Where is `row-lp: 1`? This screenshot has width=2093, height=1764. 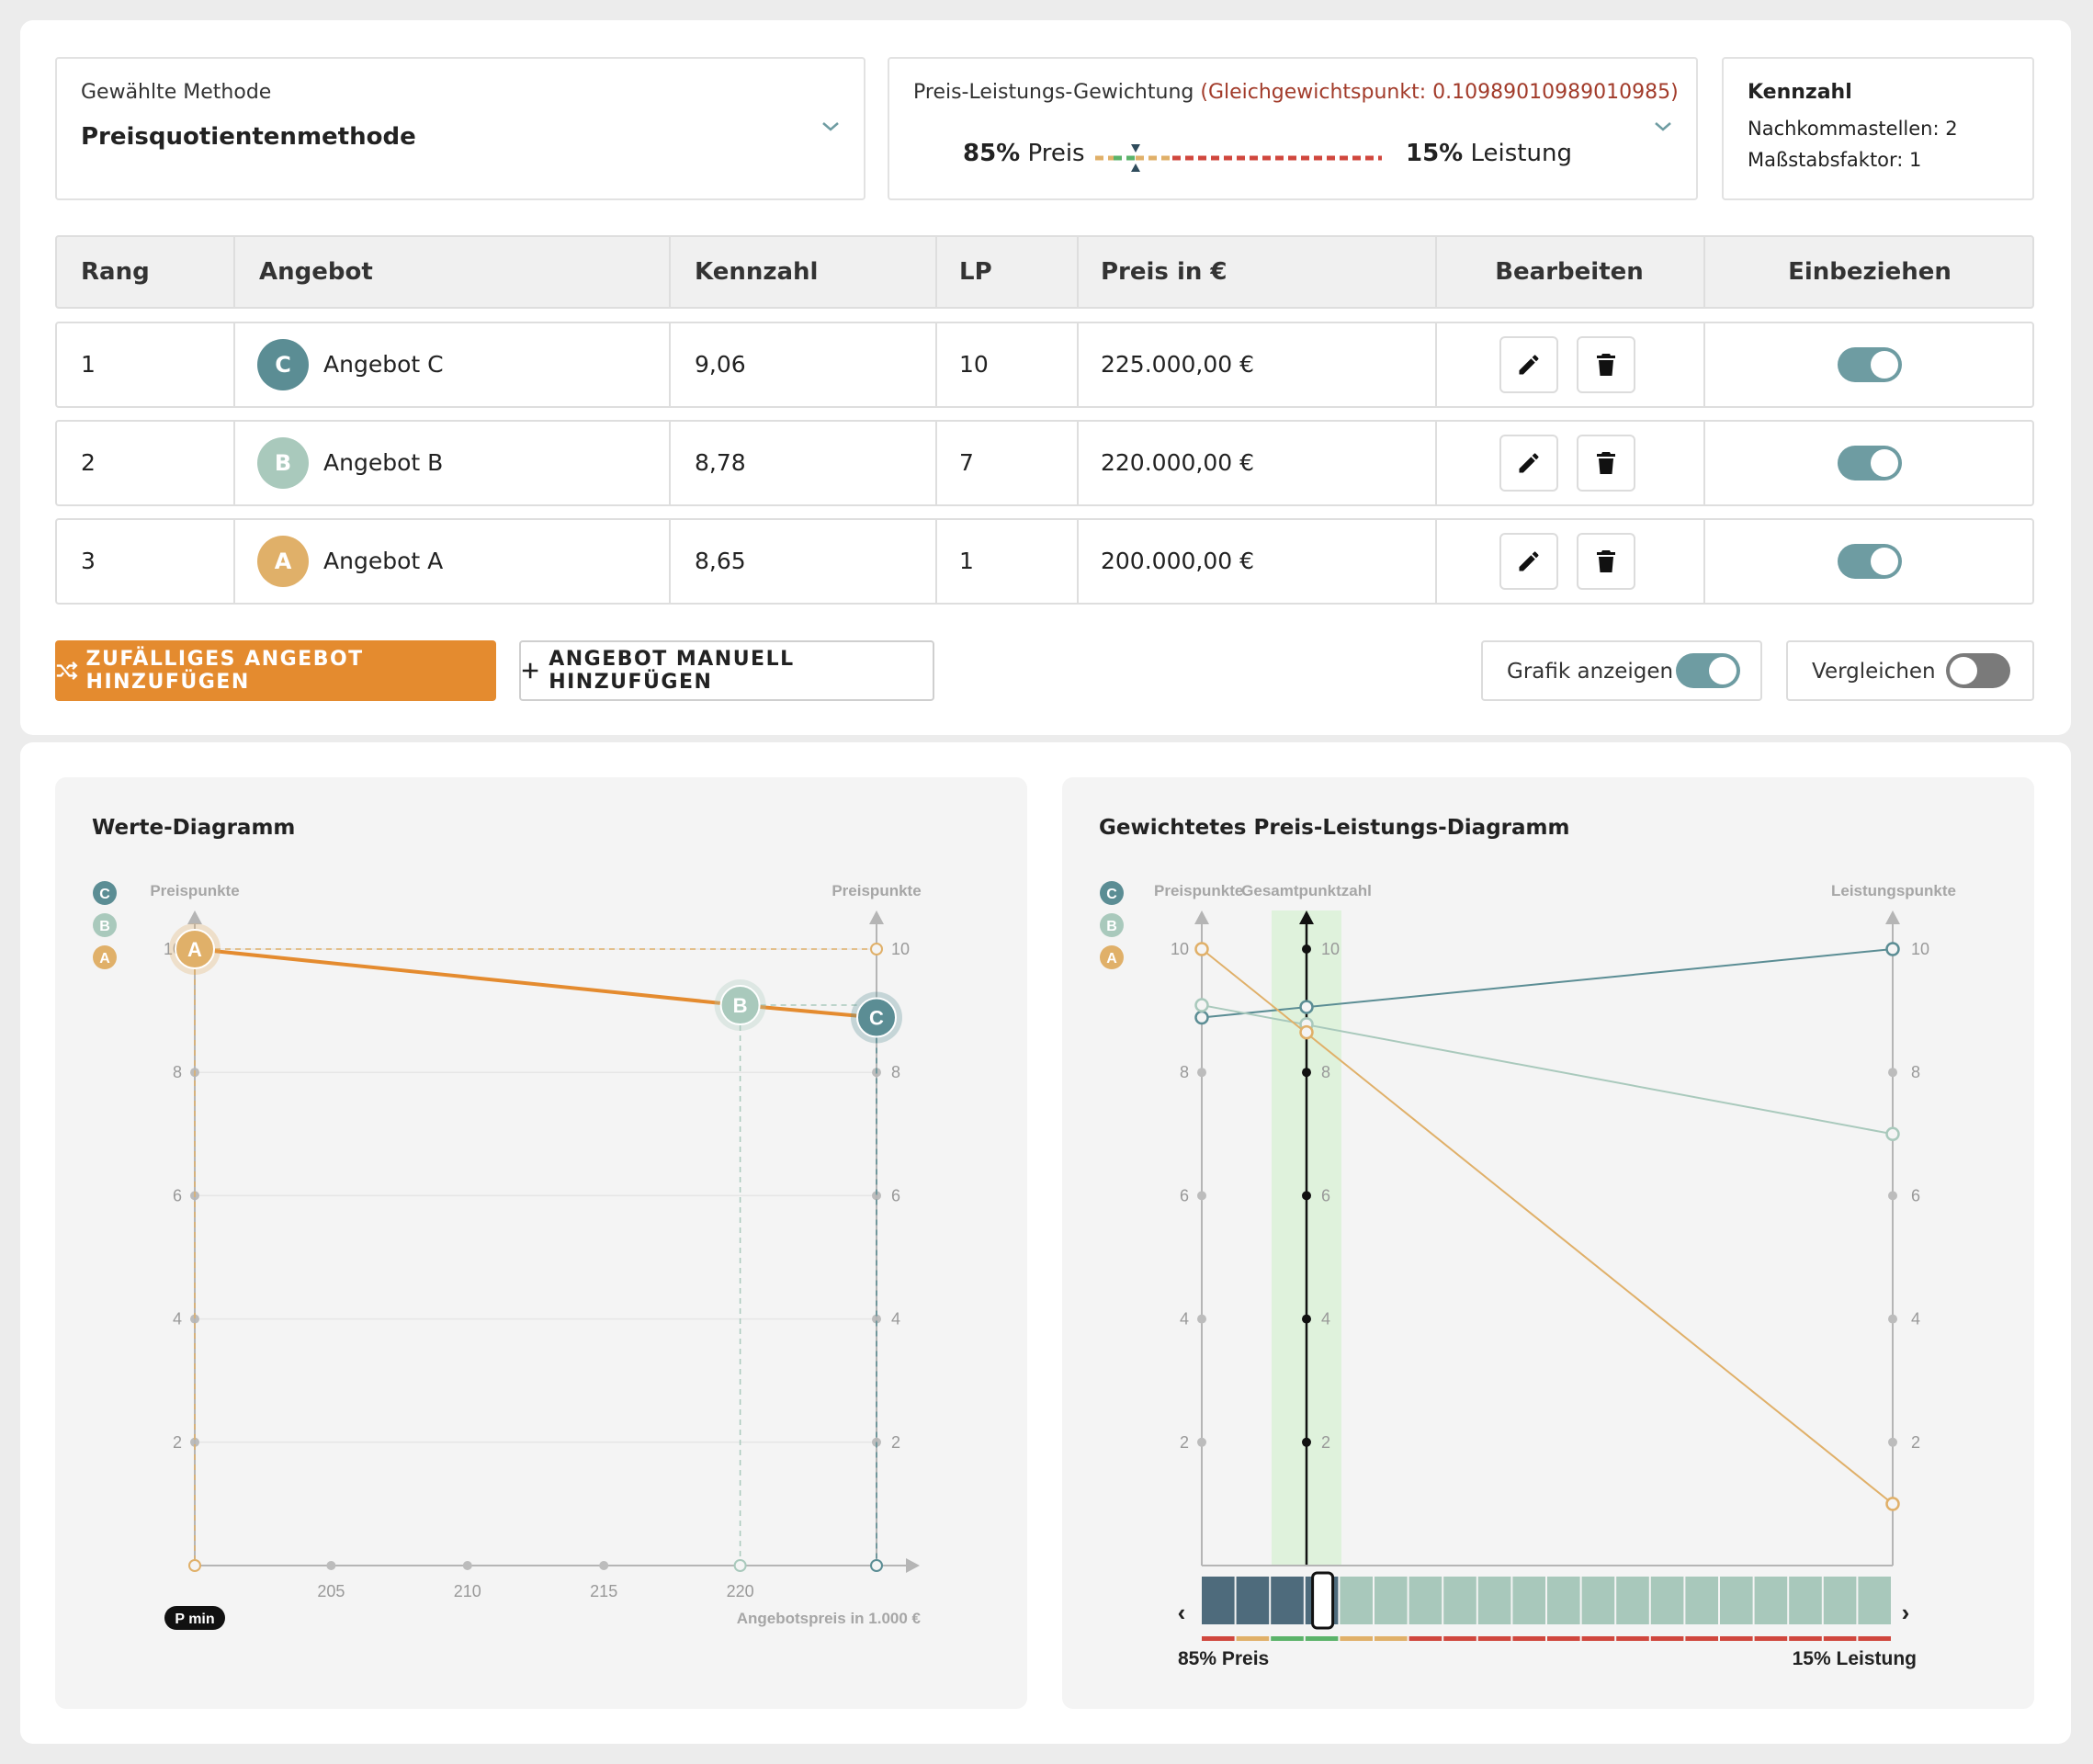
row-lp: 1 is located at coordinates (967, 561).